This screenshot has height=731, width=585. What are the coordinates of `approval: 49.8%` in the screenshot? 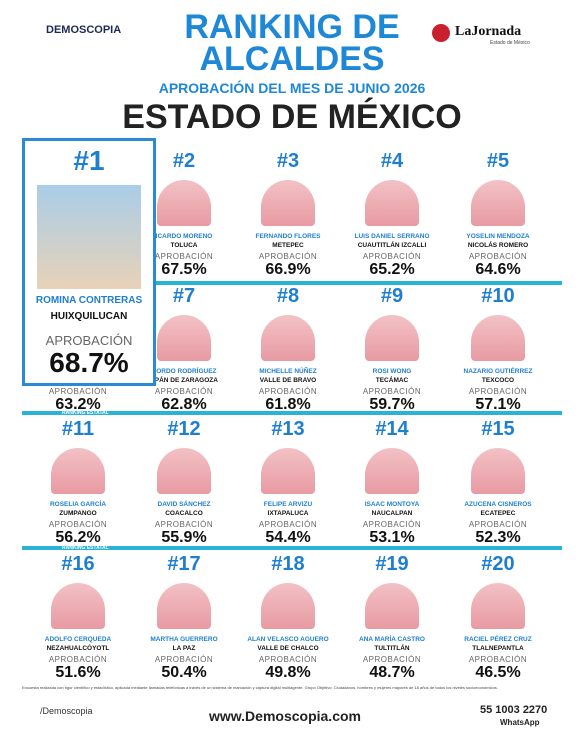 It's located at (288, 672).